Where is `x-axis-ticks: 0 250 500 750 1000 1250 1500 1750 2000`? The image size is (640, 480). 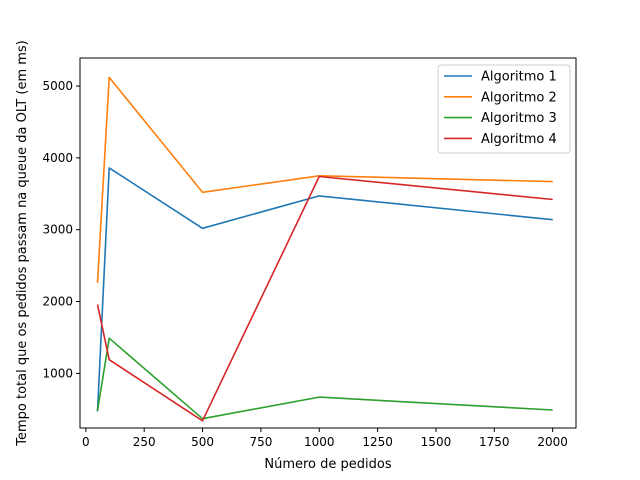
x-axis-ticks: 0 250 500 750 1000 1250 1500 1750 2000 is located at coordinates (325, 438).